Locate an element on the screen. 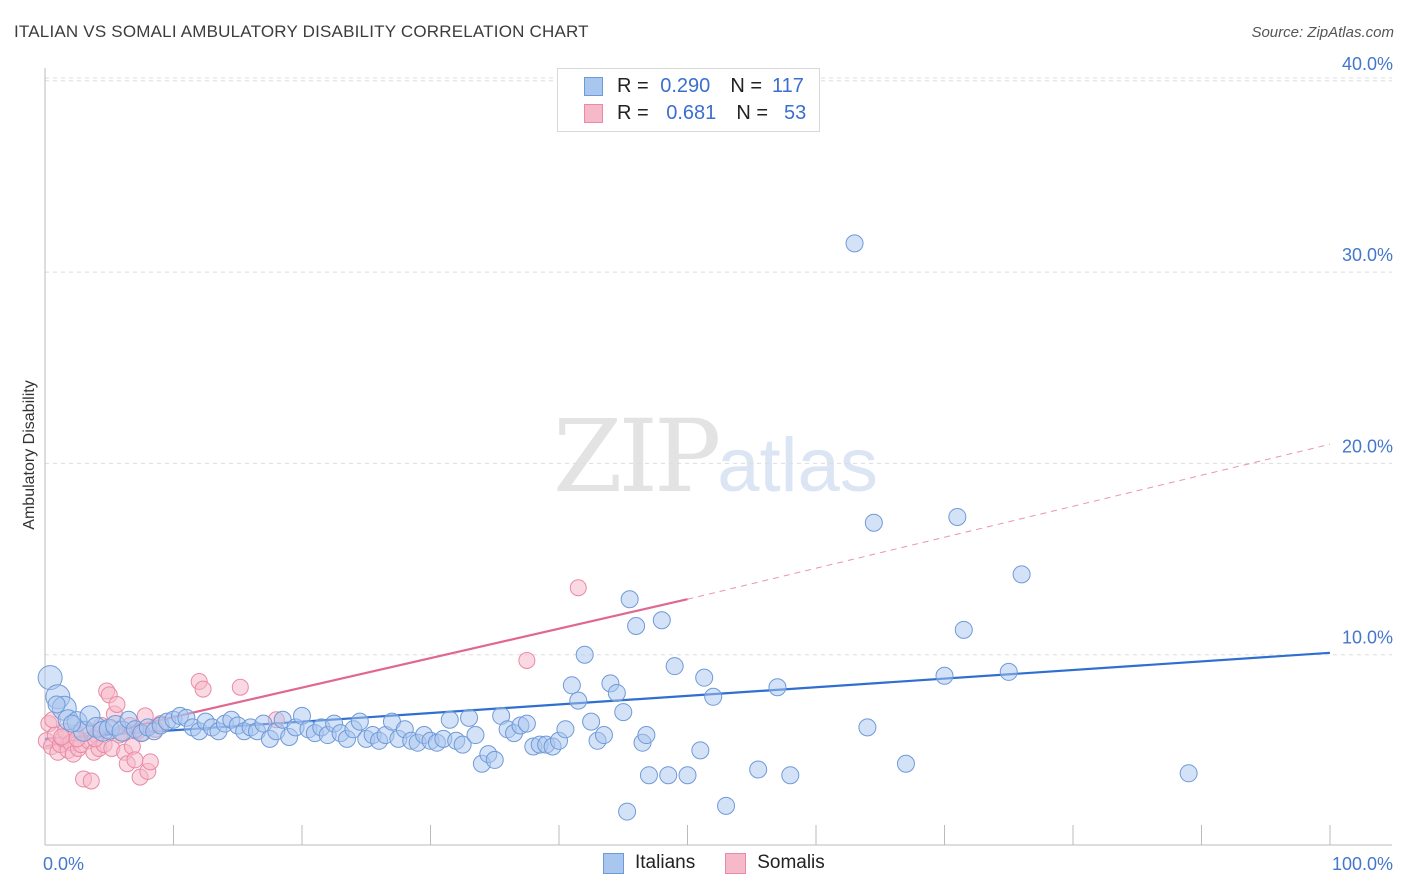 The width and height of the screenshot is (1406, 892). r-value: 0.290 is located at coordinates (685, 85).